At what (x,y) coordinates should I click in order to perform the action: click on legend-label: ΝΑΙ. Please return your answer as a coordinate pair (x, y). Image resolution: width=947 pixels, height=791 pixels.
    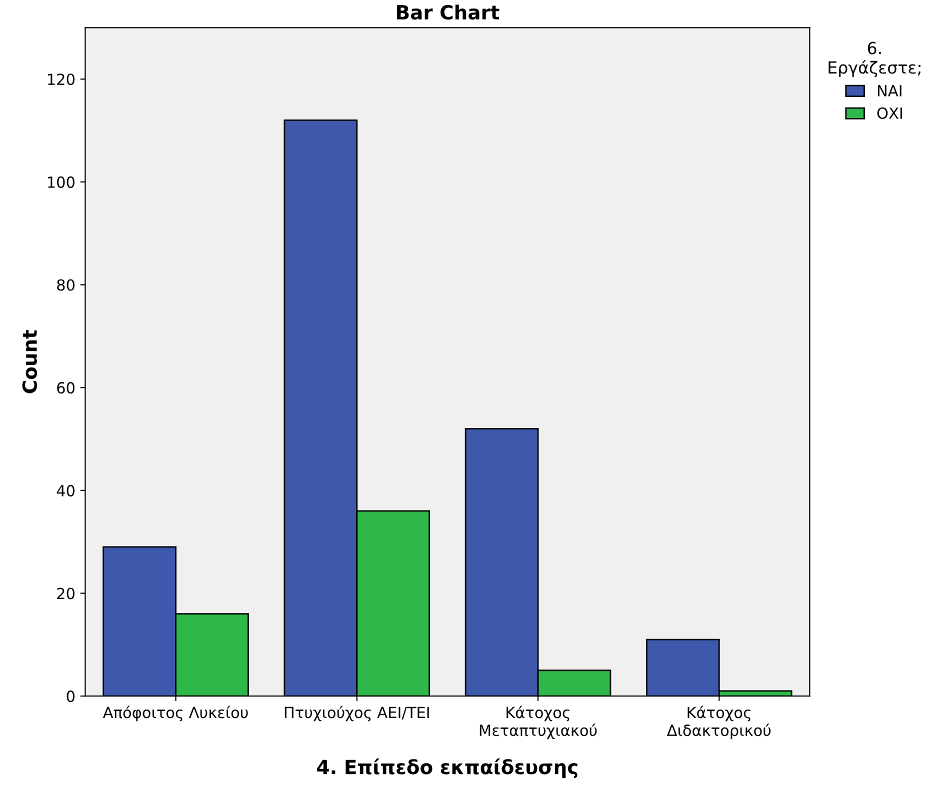
    Looking at the image, I should click on (890, 90).